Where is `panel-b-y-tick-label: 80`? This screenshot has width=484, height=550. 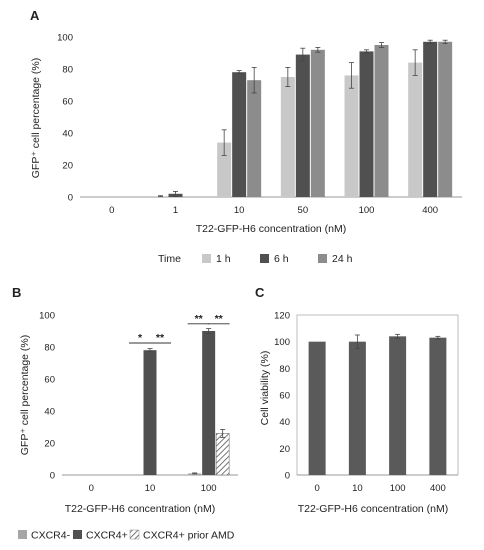
panel-b-y-tick-label: 80 is located at coordinates (49, 348).